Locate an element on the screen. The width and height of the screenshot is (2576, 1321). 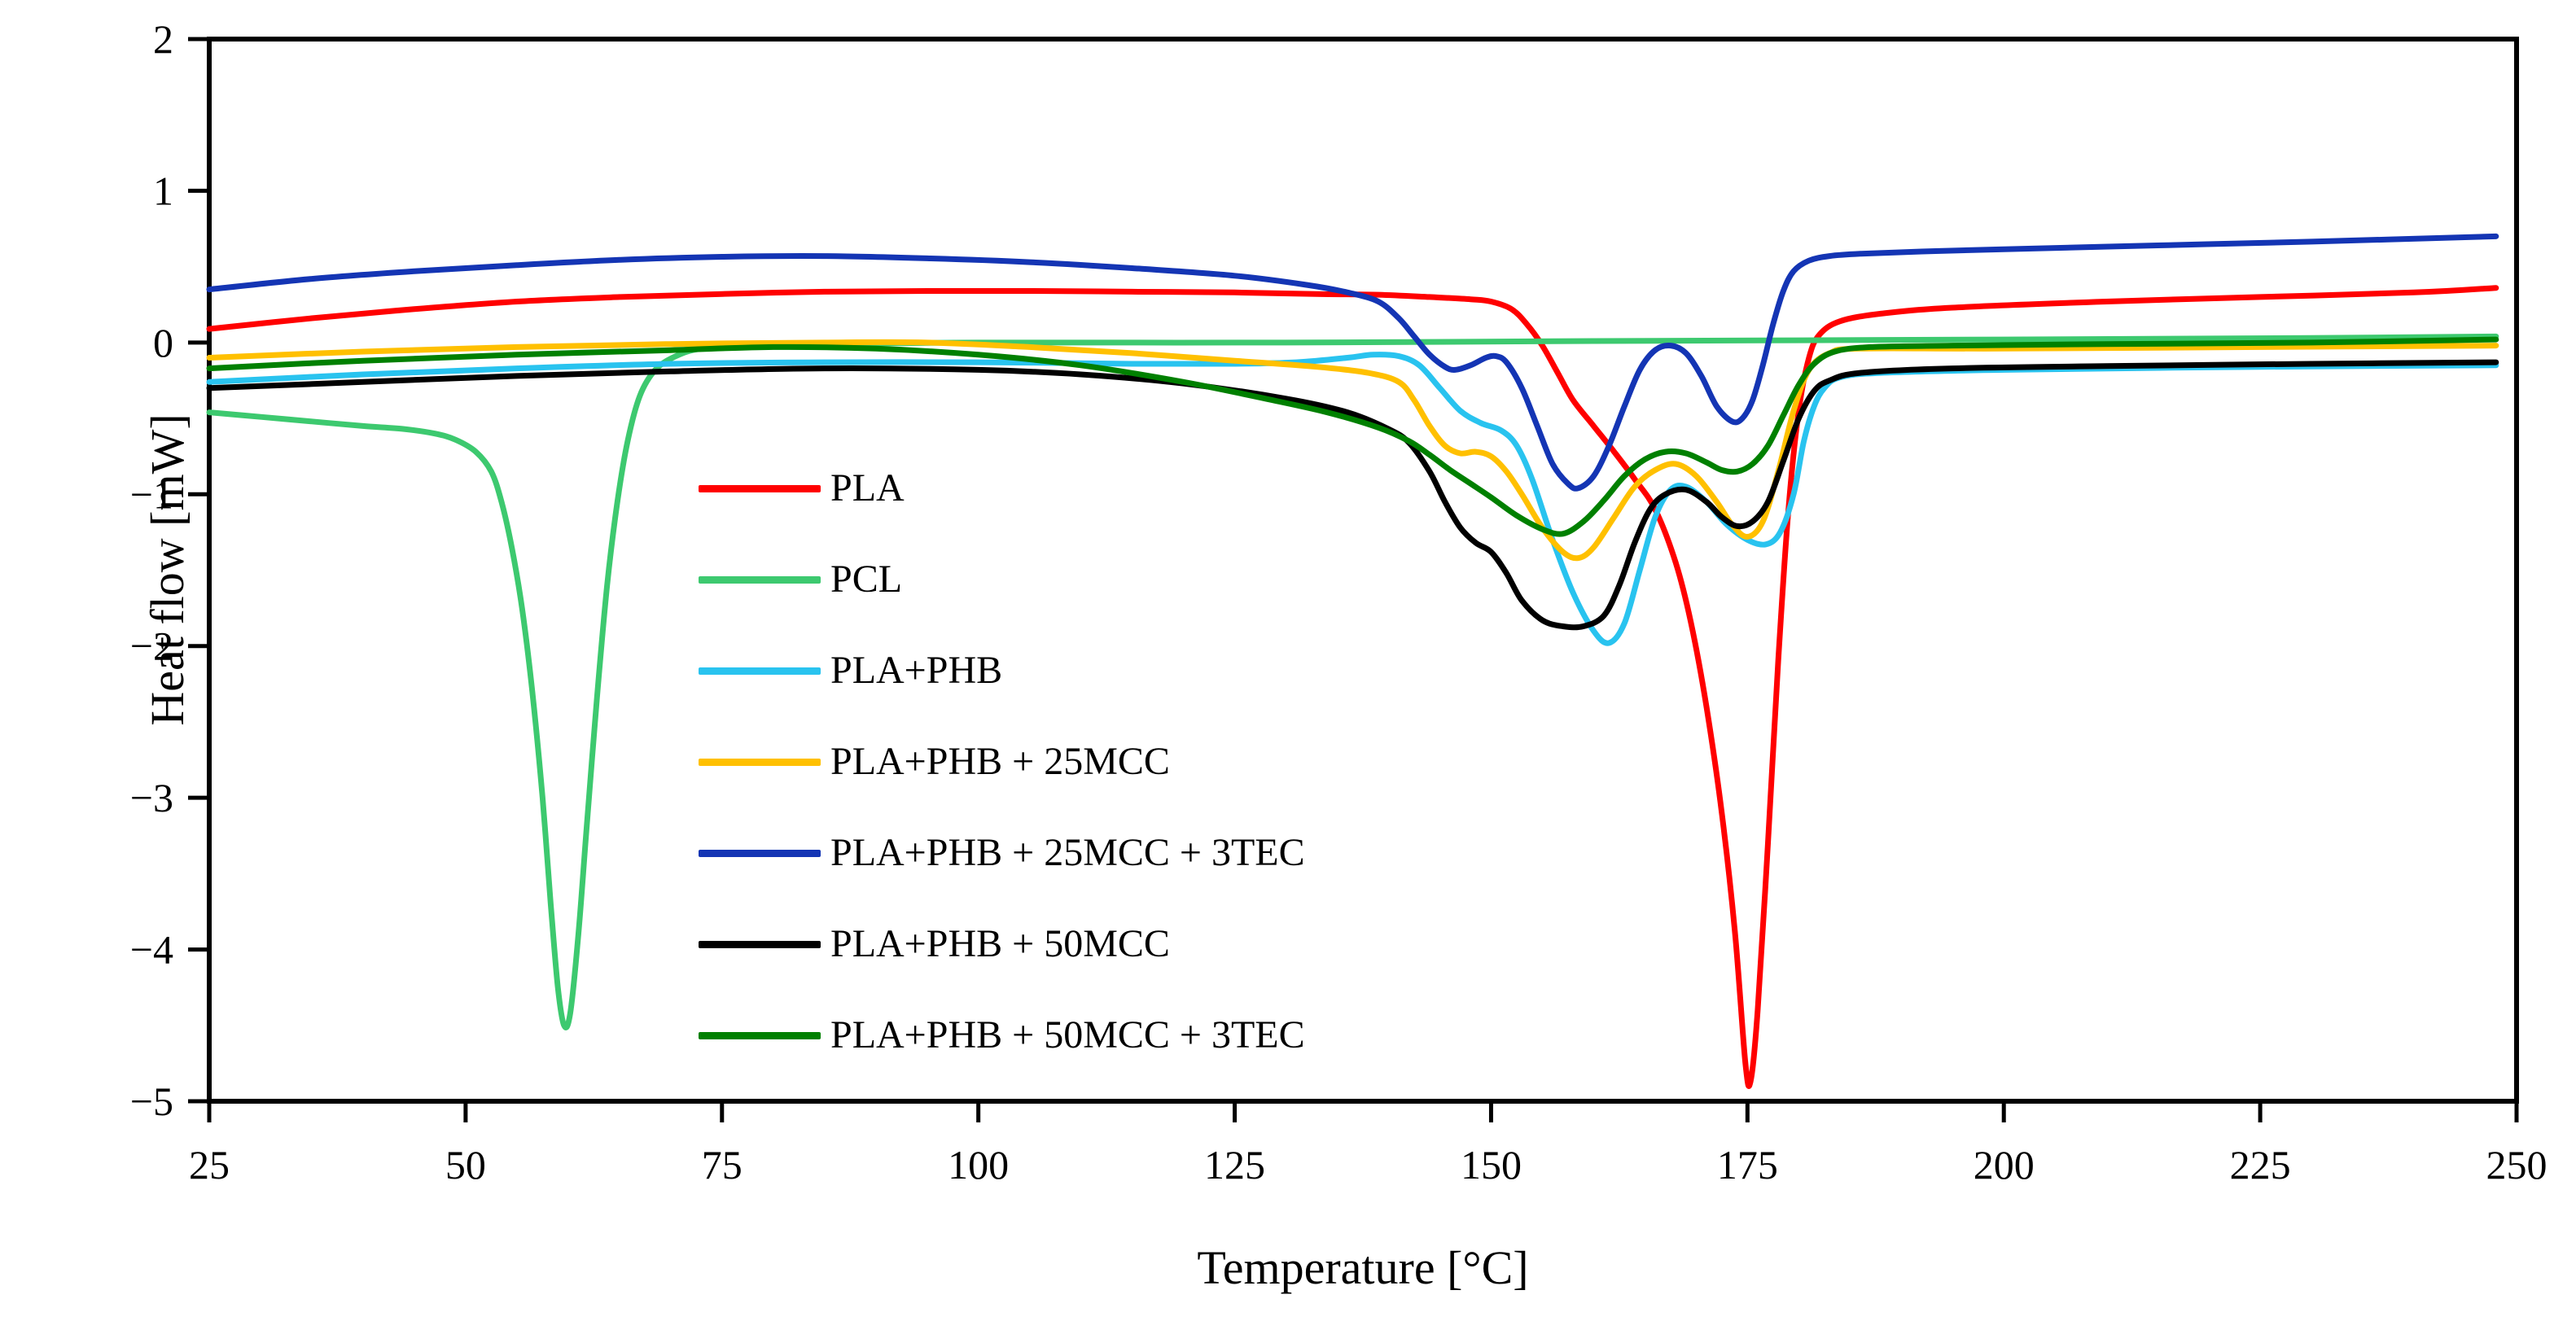
legend-swatch-pcl is located at coordinates (760, 579).